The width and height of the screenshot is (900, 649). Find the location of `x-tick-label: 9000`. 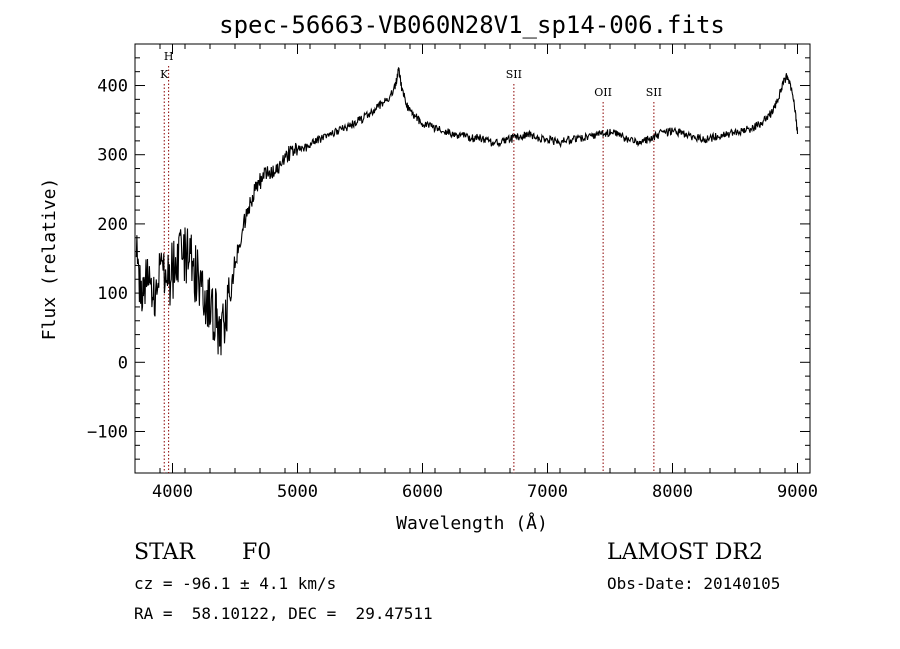

x-tick-label: 9000 is located at coordinates (797, 492).